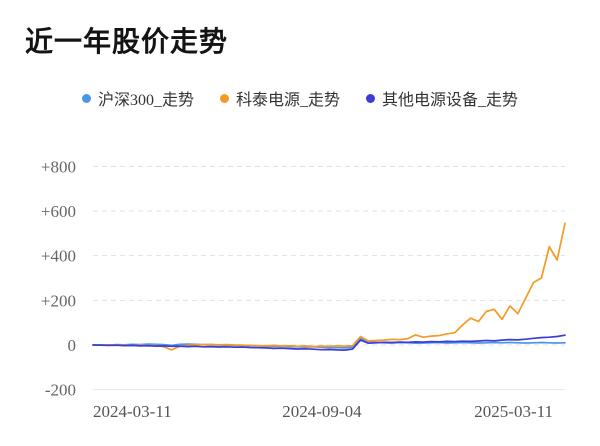 The image size is (600, 446). I want to click on legend-item-0: 沪深300_走势, so click(137, 98).